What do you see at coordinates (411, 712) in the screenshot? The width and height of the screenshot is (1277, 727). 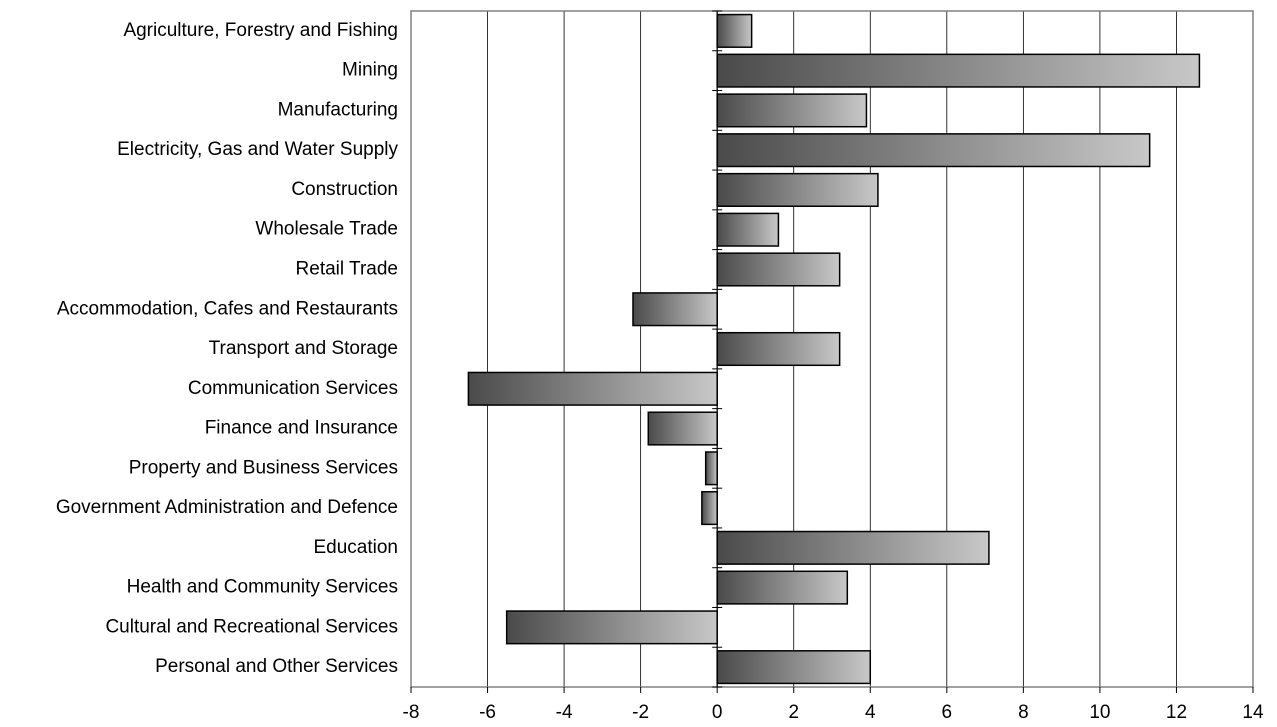 I see `x-tick-label: -8` at bounding box center [411, 712].